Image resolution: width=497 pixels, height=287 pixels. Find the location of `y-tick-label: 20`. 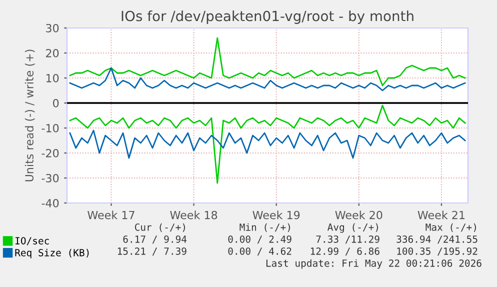

y-tick-label: 20 is located at coordinates (52, 53).